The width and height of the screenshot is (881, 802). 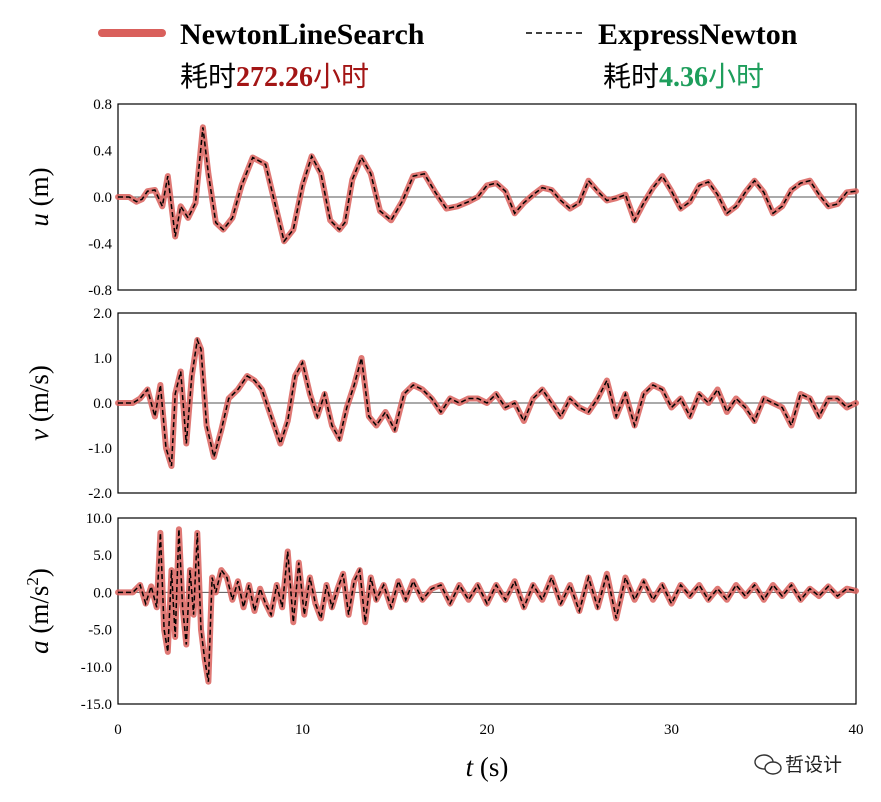 I want to click on y-tick-label: -5.0, so click(x=100, y=631).